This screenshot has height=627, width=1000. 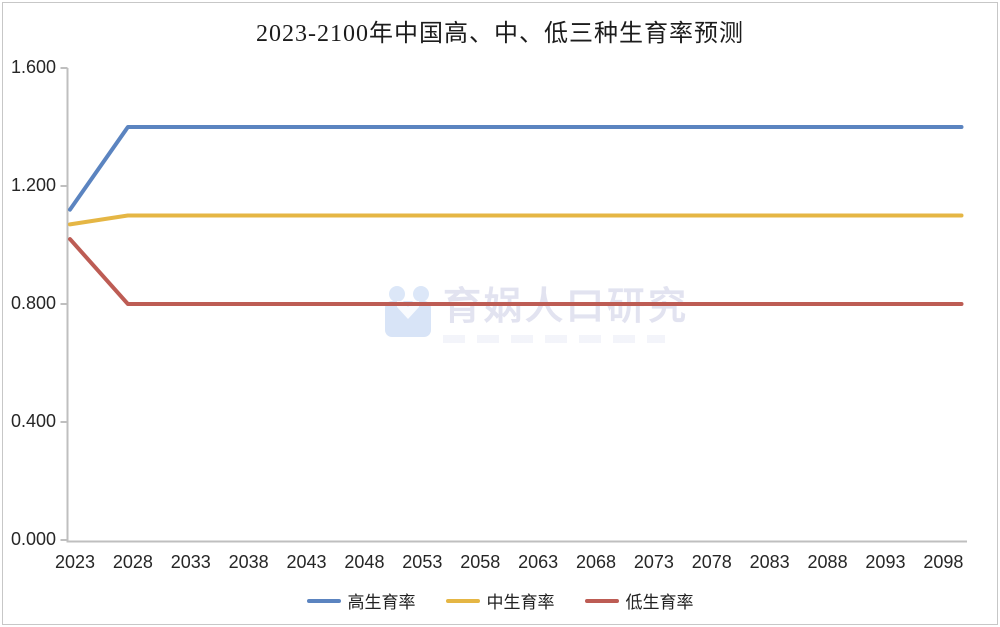 I want to click on yuwa-logo-icon, so click(x=408, y=311).